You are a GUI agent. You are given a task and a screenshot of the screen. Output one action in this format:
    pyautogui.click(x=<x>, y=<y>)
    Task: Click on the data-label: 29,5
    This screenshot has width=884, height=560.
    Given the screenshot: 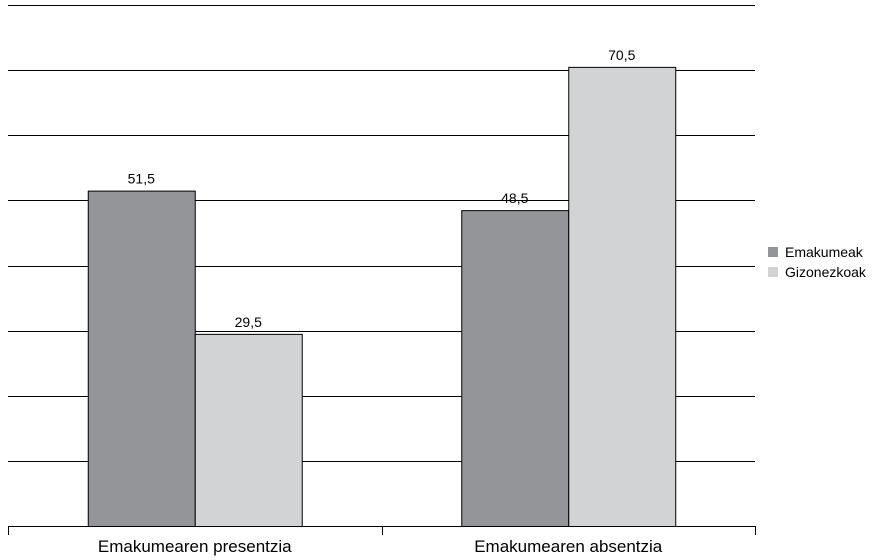 What is the action you would take?
    pyautogui.click(x=248, y=322)
    